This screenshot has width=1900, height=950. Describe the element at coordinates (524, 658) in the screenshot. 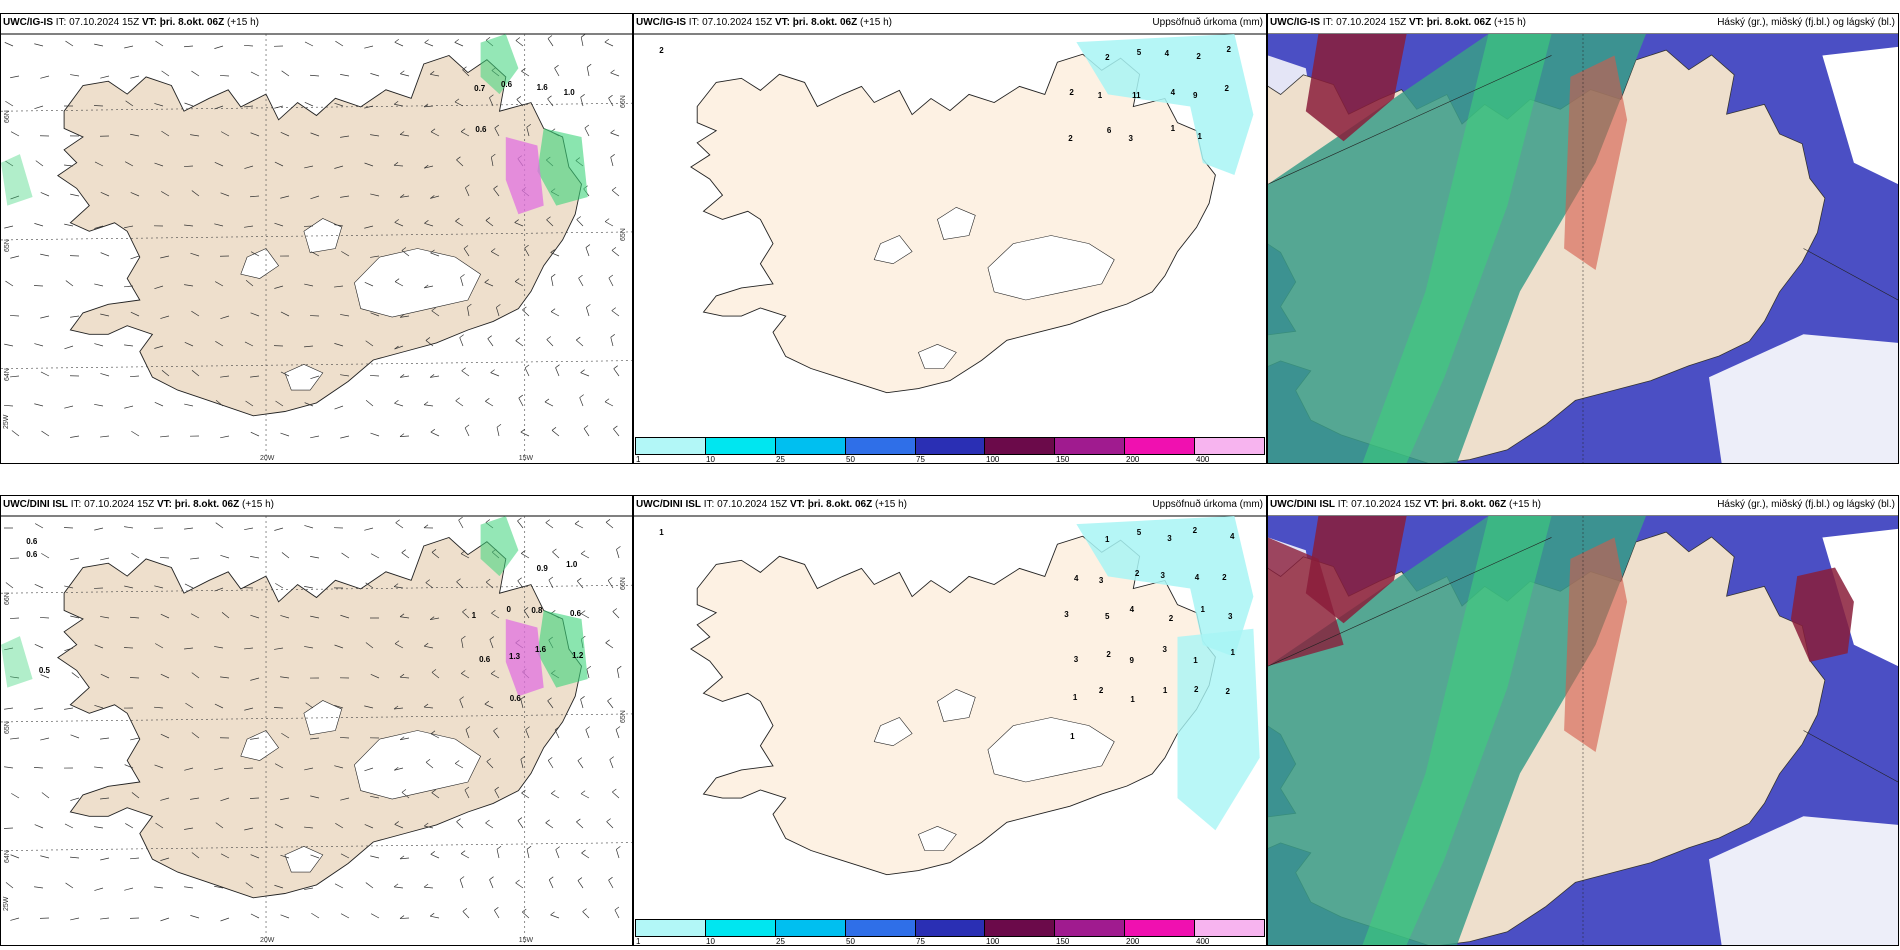

I see `precip-patch` at that location.